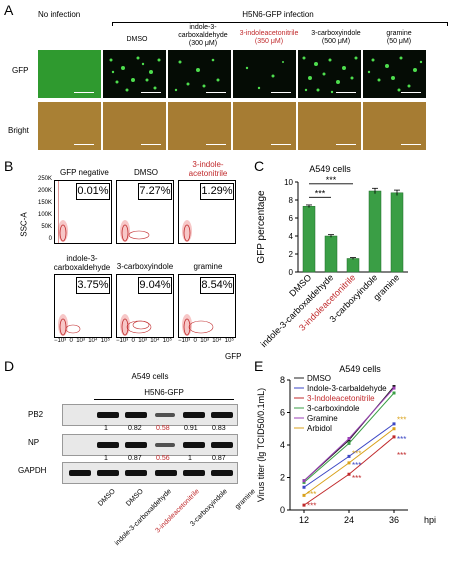 This screenshot has width=452, height=576. Describe the element at coordinates (203, 35) in the screenshot. I see `col-label-indole-3-carboxaldehyde: indole-3- carboxaldehyde (300 μM)` at that location.